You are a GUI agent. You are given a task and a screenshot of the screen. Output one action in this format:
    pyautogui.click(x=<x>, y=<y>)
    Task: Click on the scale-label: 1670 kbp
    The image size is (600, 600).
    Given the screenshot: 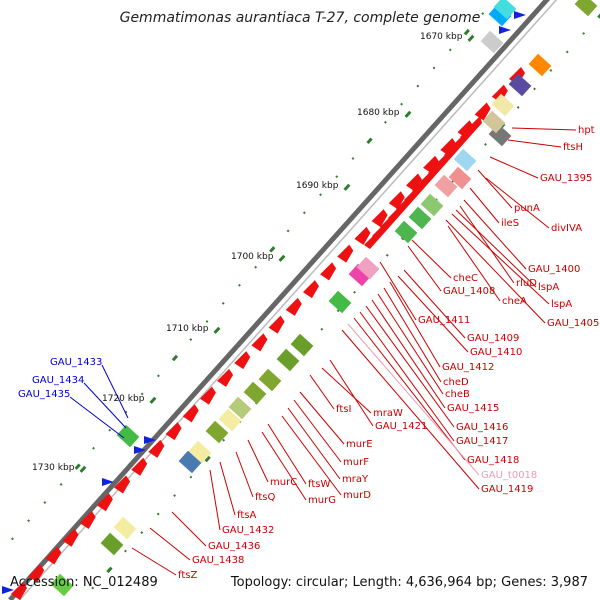 What is the action you would take?
    pyautogui.click(x=441, y=37)
    